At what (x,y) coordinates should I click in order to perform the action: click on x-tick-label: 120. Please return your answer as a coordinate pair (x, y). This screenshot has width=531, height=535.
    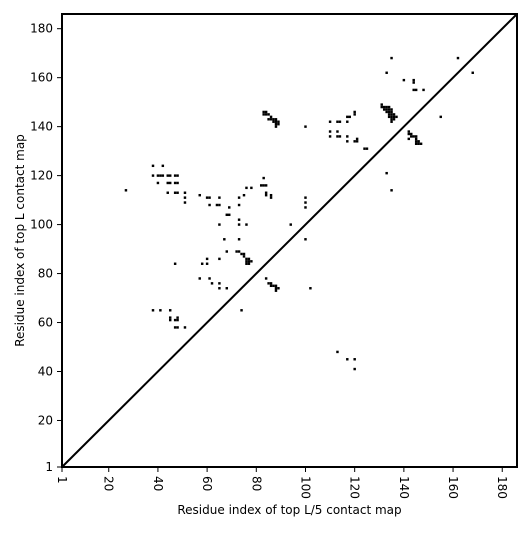
    Looking at the image, I should click on (355, 487).